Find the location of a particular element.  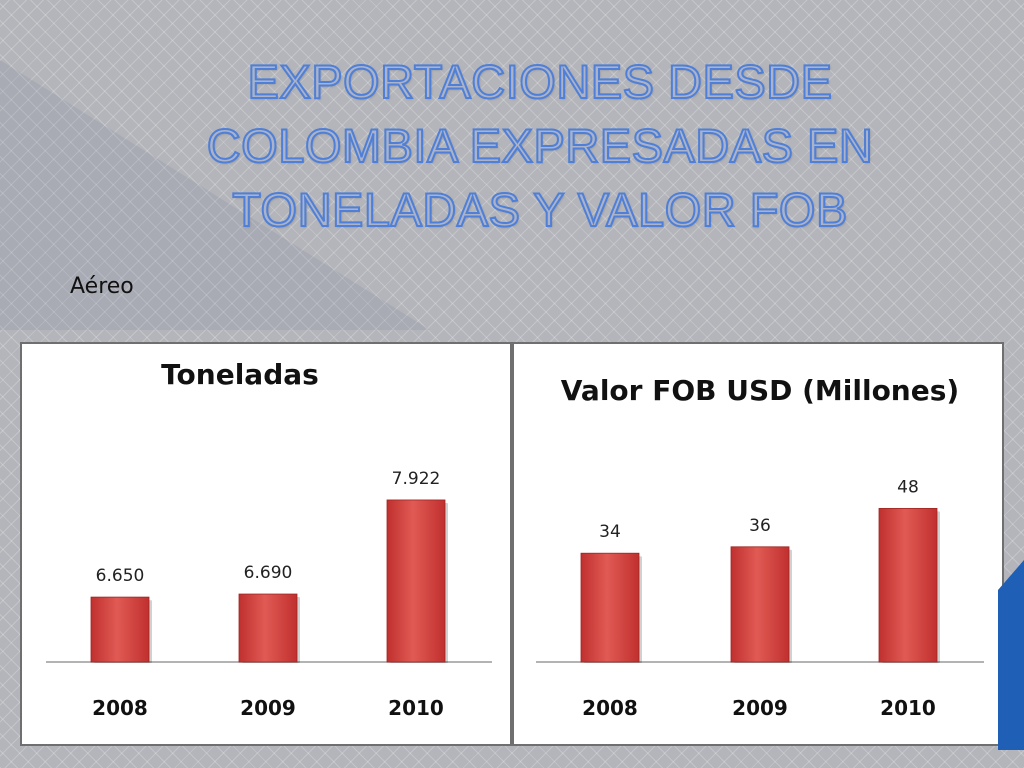

chart-toneladas: 6.650 2008 6.690 2009 7.922 2010 is located at coordinates (269, 594).